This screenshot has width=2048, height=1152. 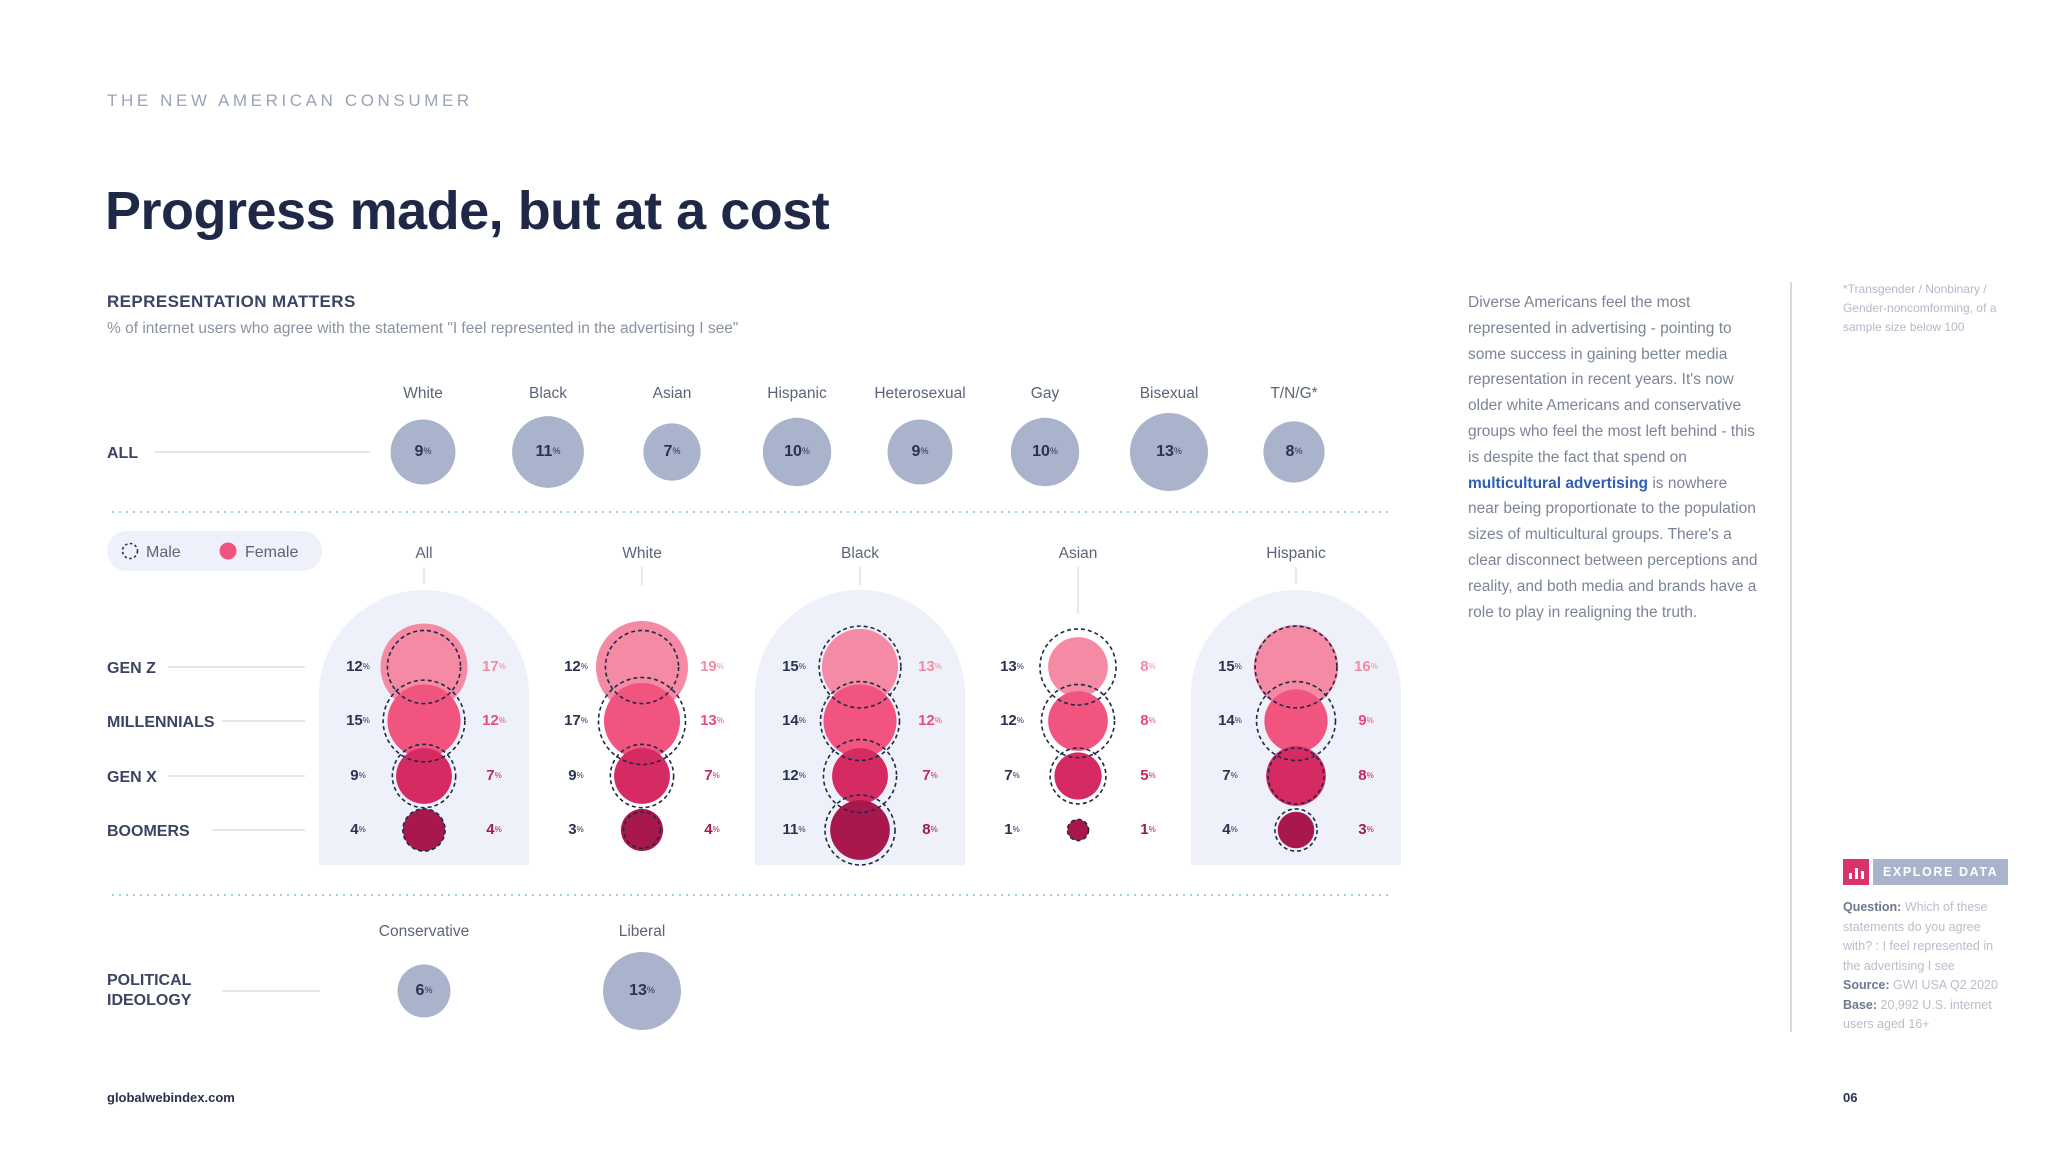 What do you see at coordinates (672, 393) in the screenshot?
I see `all-category-label: Asian` at bounding box center [672, 393].